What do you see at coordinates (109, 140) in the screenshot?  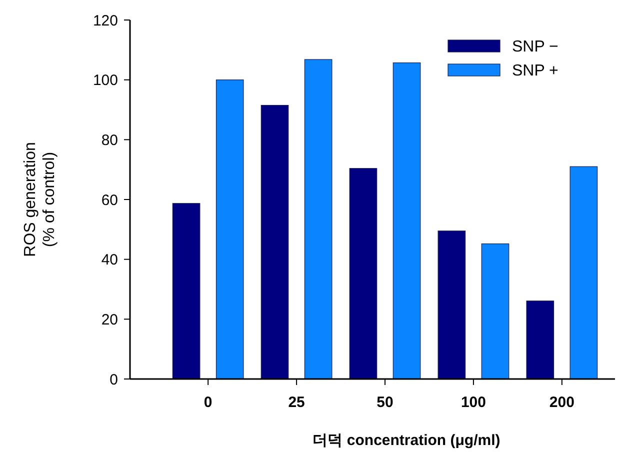 I see `y-tick-label: 80` at bounding box center [109, 140].